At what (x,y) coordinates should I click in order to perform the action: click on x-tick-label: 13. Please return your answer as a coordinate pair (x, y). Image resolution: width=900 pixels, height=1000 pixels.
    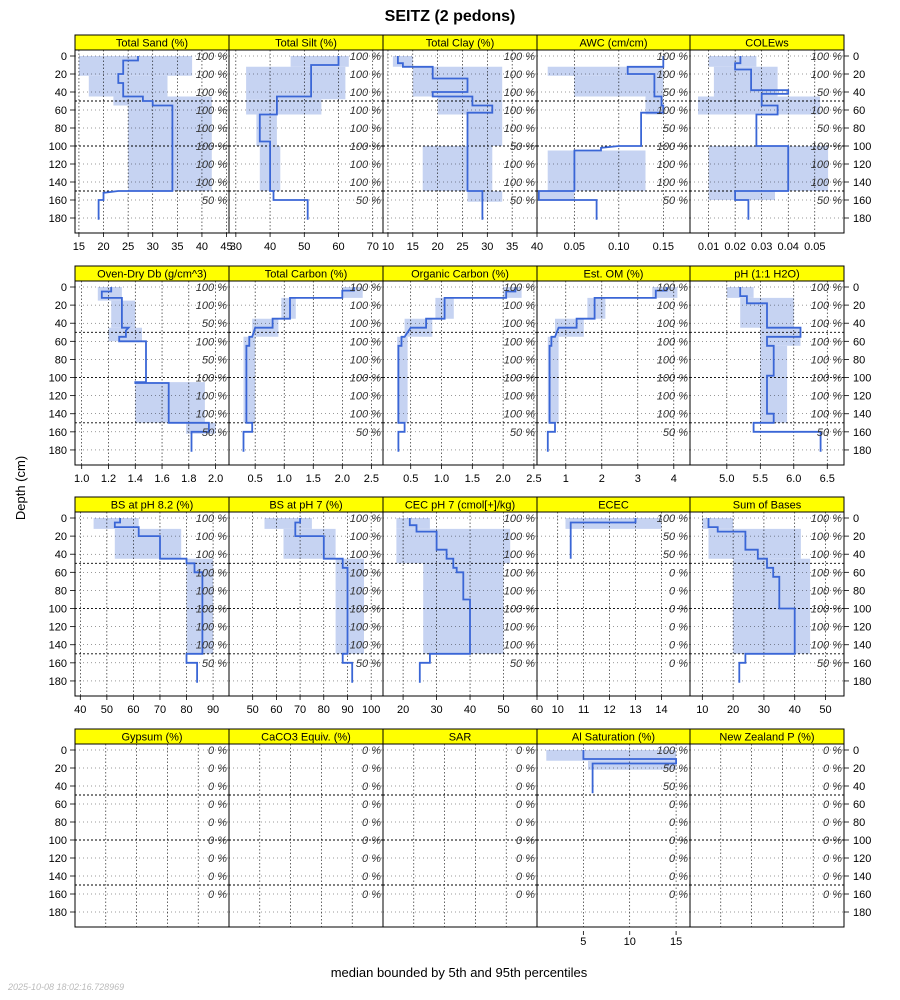
    Looking at the image, I should click on (635, 710).